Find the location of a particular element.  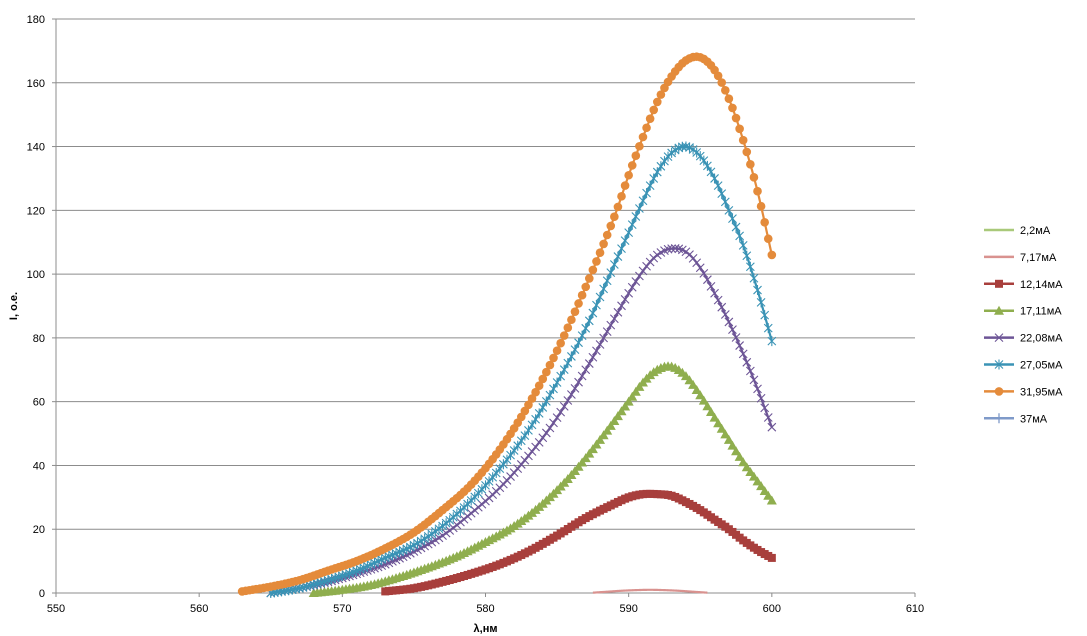

x-axis-title: λ,нм is located at coordinates (486, 629).